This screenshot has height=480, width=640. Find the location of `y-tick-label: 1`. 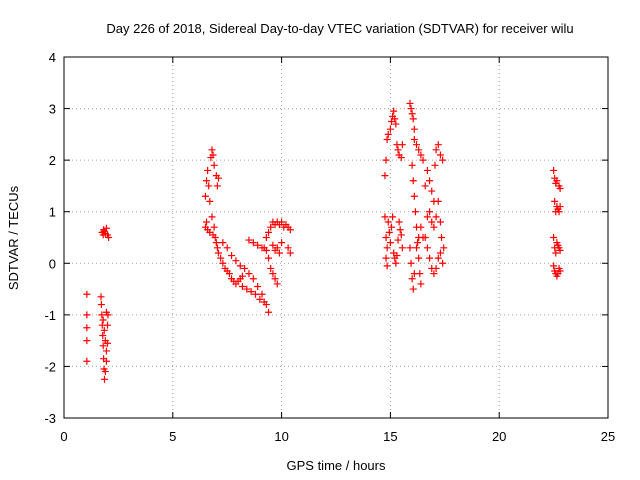

y-tick-label: 1 is located at coordinates (52, 212).